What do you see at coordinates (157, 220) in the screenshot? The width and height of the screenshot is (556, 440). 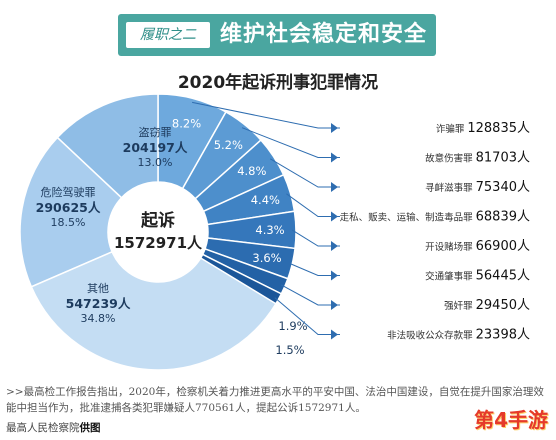 I see `center-label: 起诉` at bounding box center [157, 220].